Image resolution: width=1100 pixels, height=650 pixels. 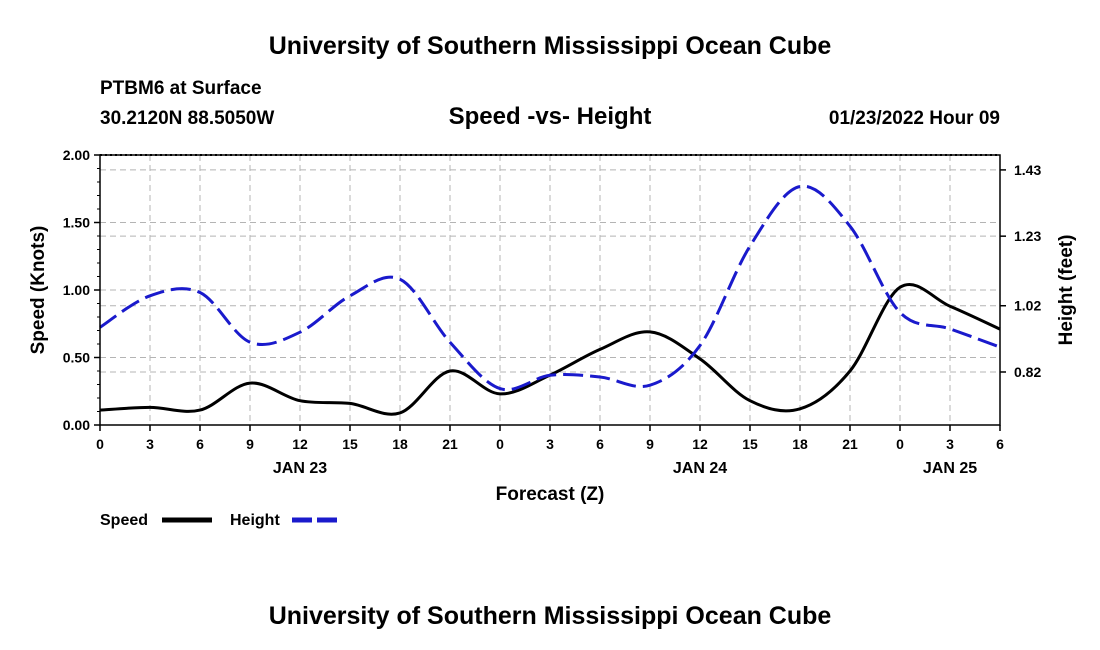 What do you see at coordinates (1027, 306) in the screenshot?
I see `y-tick-label-right: 1.02` at bounding box center [1027, 306].